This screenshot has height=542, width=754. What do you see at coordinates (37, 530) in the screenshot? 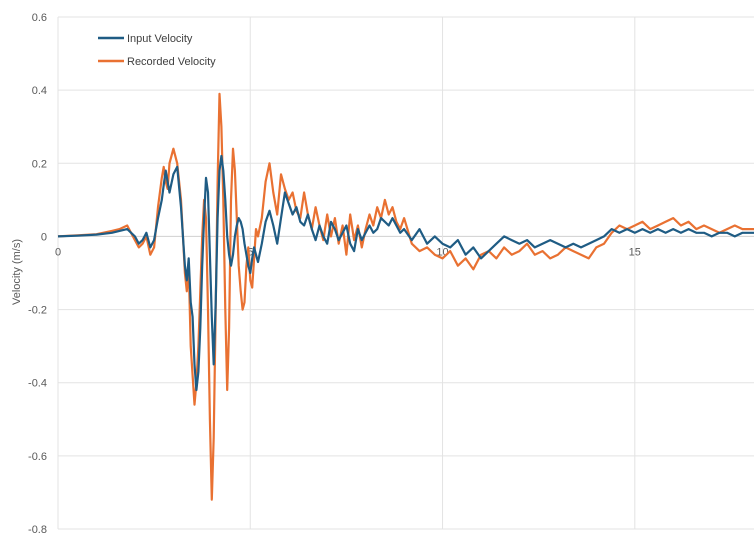
I see `y-tick-label: -0.8` at bounding box center [37, 530].